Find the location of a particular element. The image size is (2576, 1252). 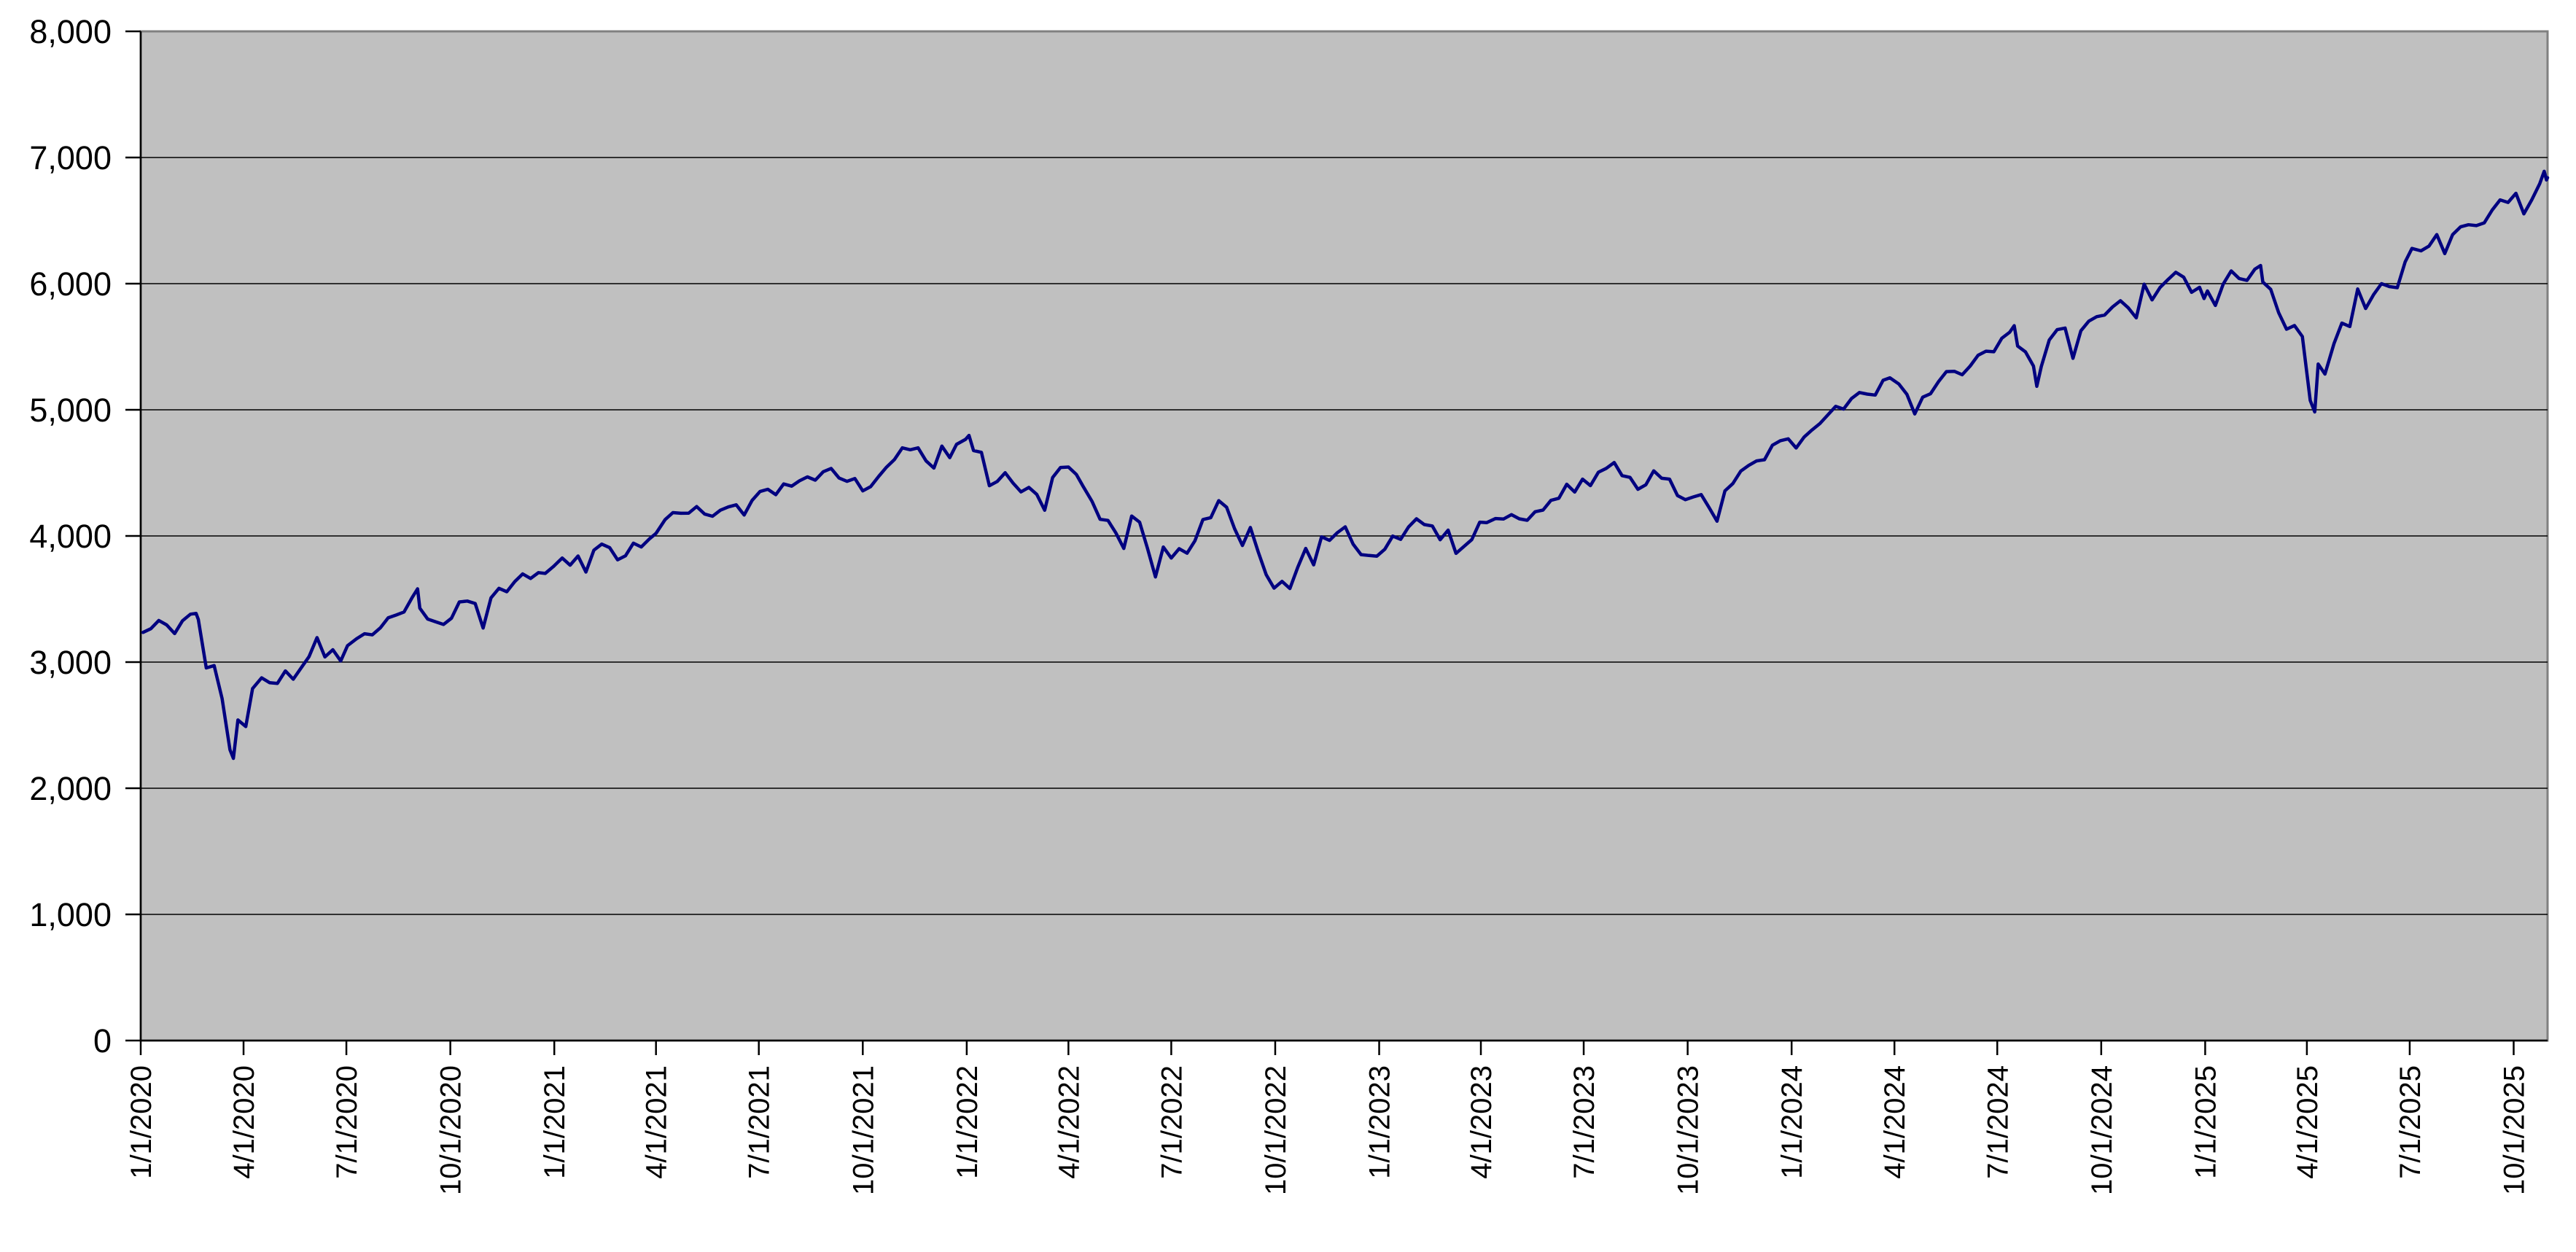

x-axis-label: 10/1/2024 is located at coordinates (2102, 1130).